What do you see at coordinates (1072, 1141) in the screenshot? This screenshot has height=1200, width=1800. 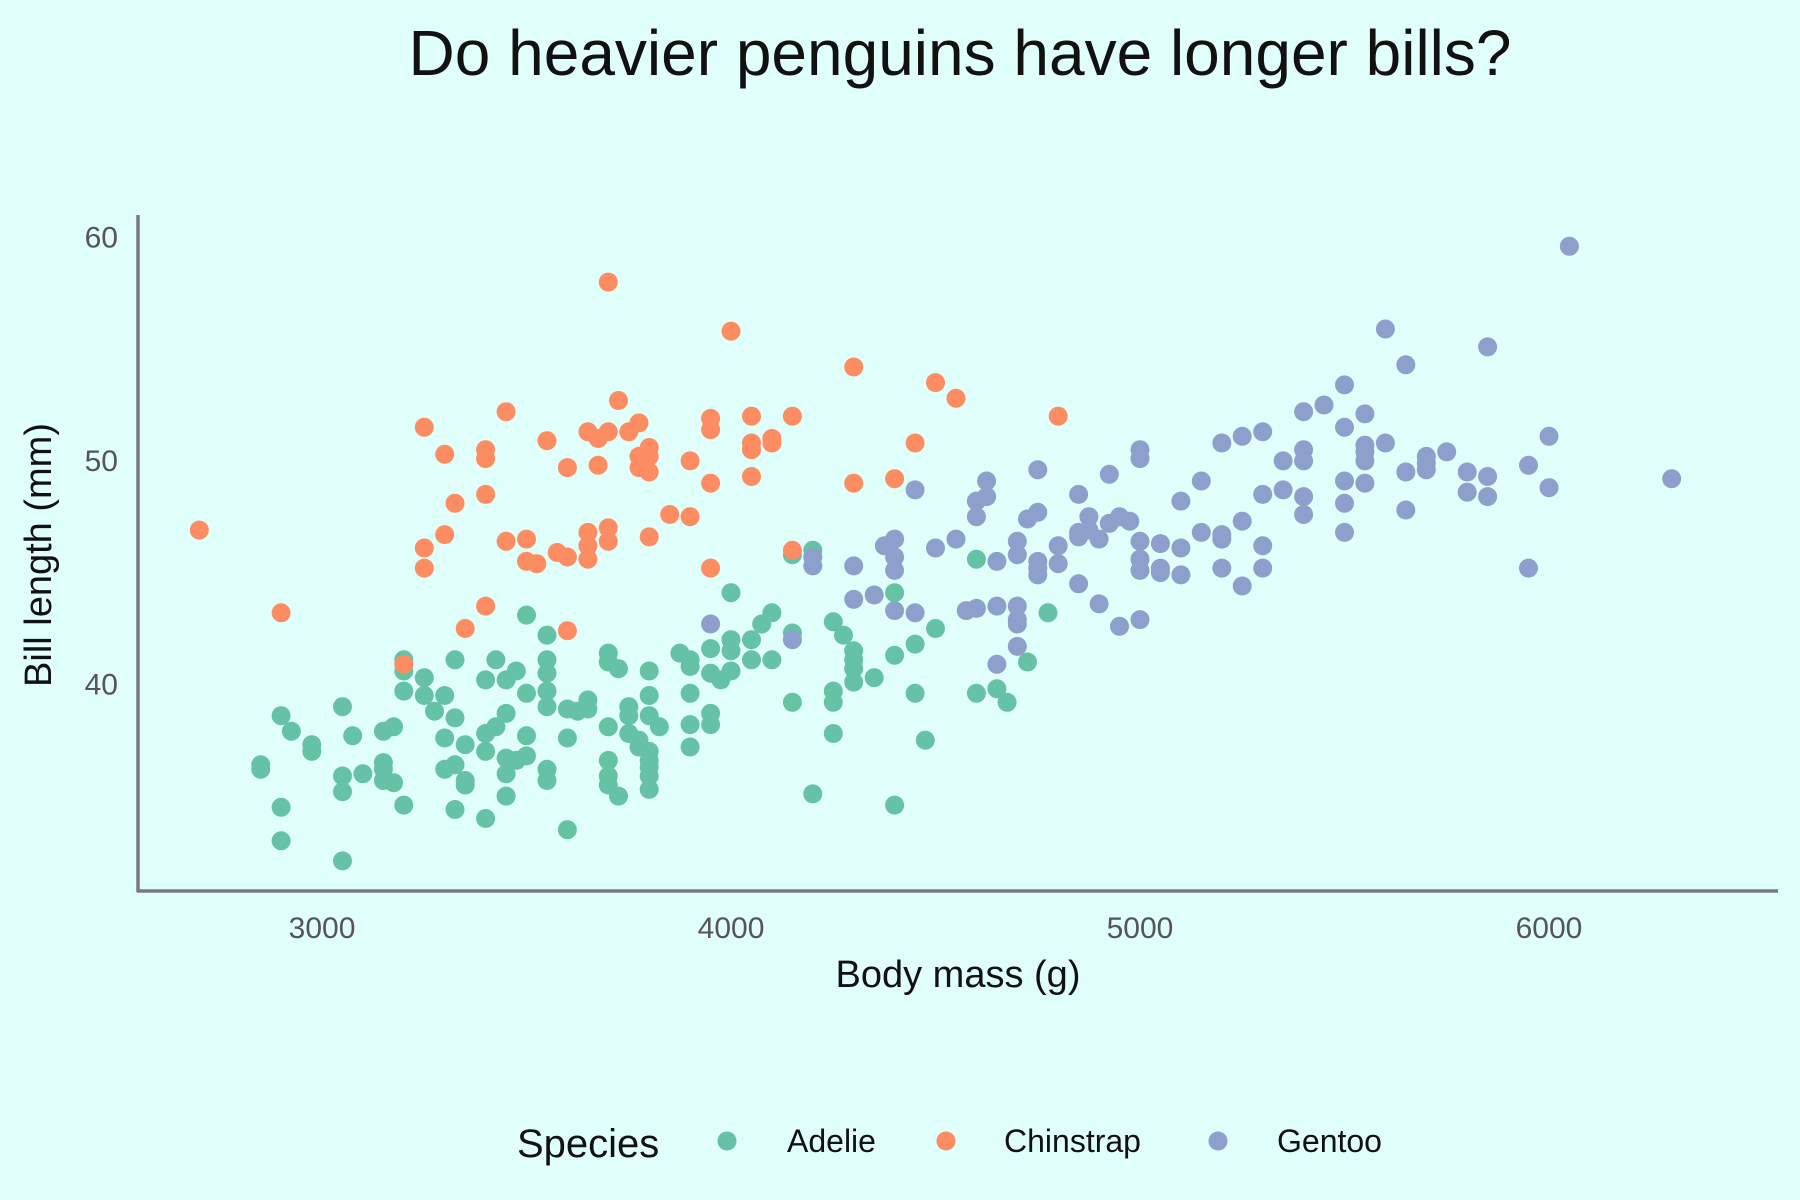 I see `legend-label-chinstrap: Chinstrap` at bounding box center [1072, 1141].